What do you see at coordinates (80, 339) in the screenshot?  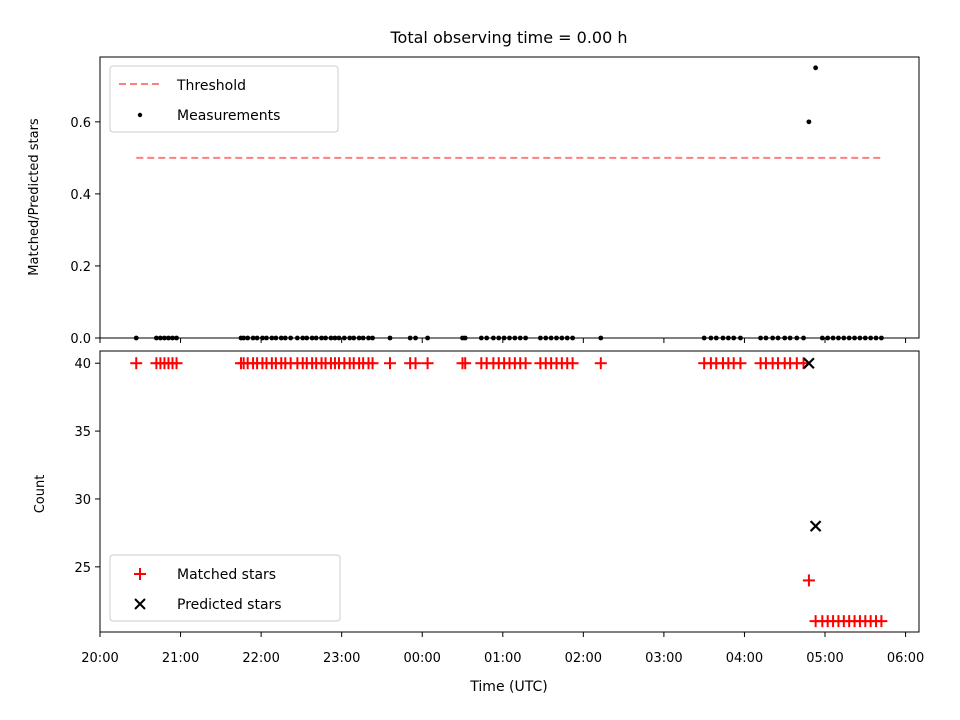 I see `top-y-tick-label: 0.0` at bounding box center [80, 339].